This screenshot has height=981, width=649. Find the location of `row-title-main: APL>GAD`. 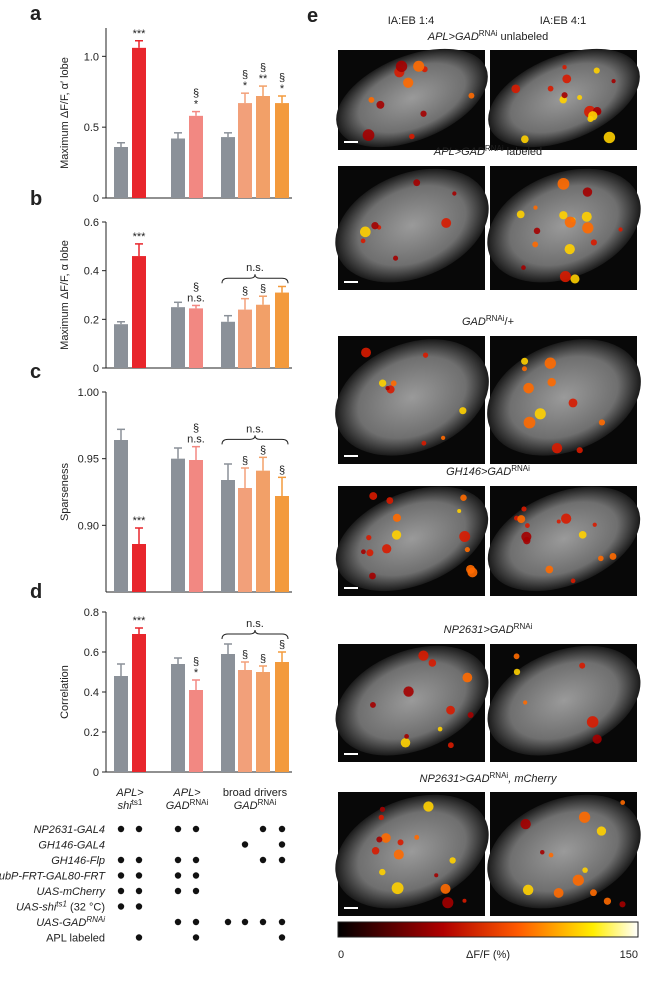

row-title-main: APL>GAD is located at coordinates (459, 152).